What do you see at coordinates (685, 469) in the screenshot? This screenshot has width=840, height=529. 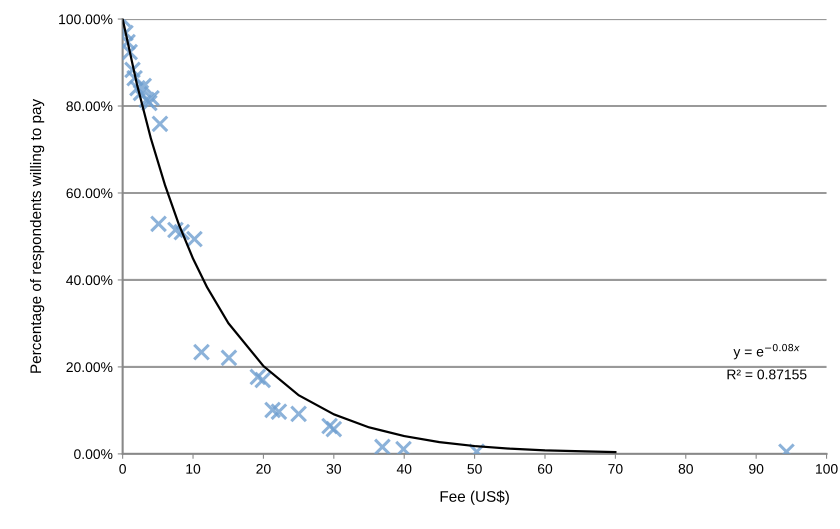 I see `x-tick-label: 80` at bounding box center [685, 469].